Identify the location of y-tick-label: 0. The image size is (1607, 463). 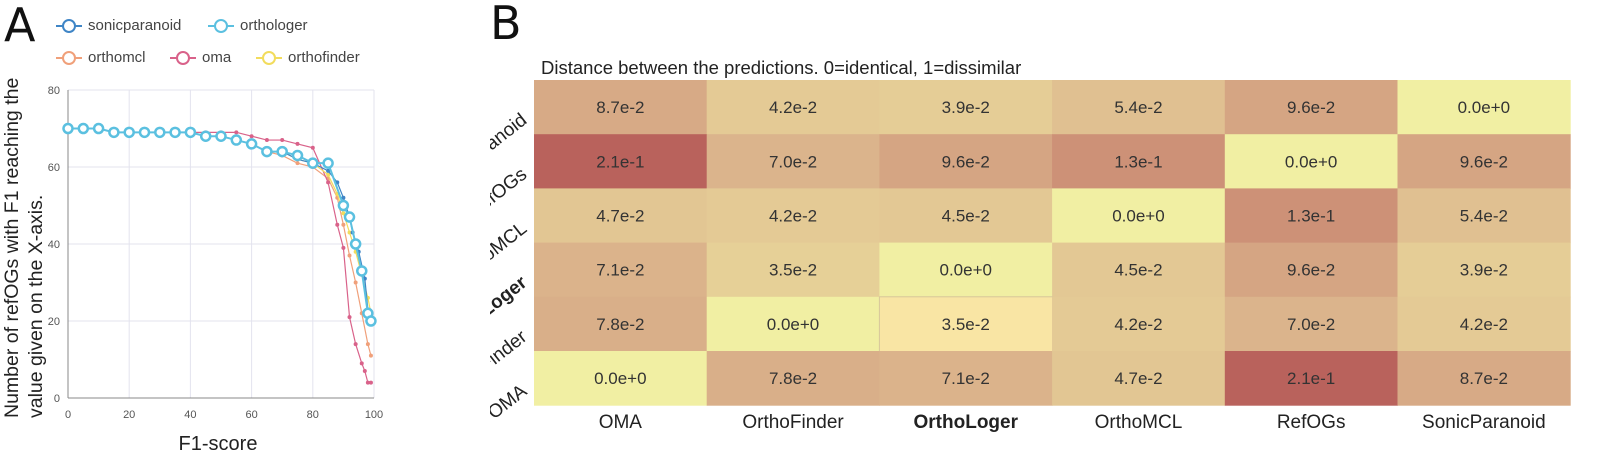
(57, 399).